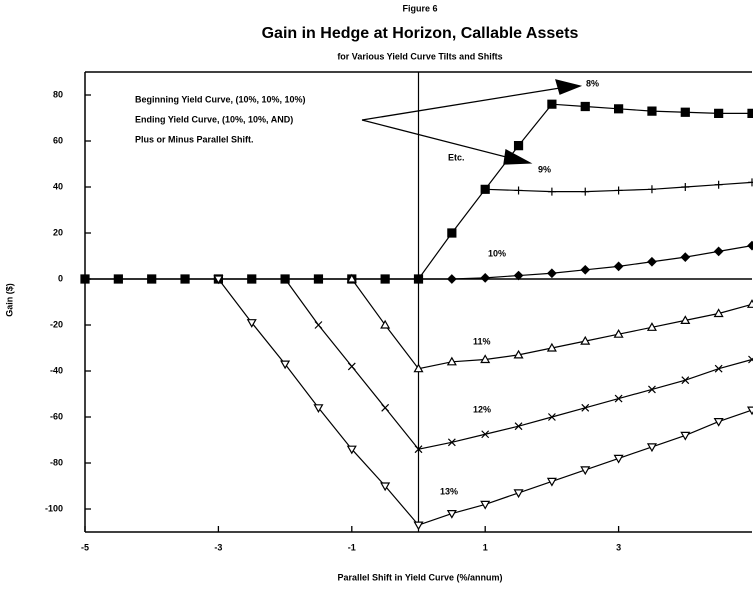  What do you see at coordinates (54, 508) in the screenshot?
I see `y-tick-label: -100` at bounding box center [54, 508].